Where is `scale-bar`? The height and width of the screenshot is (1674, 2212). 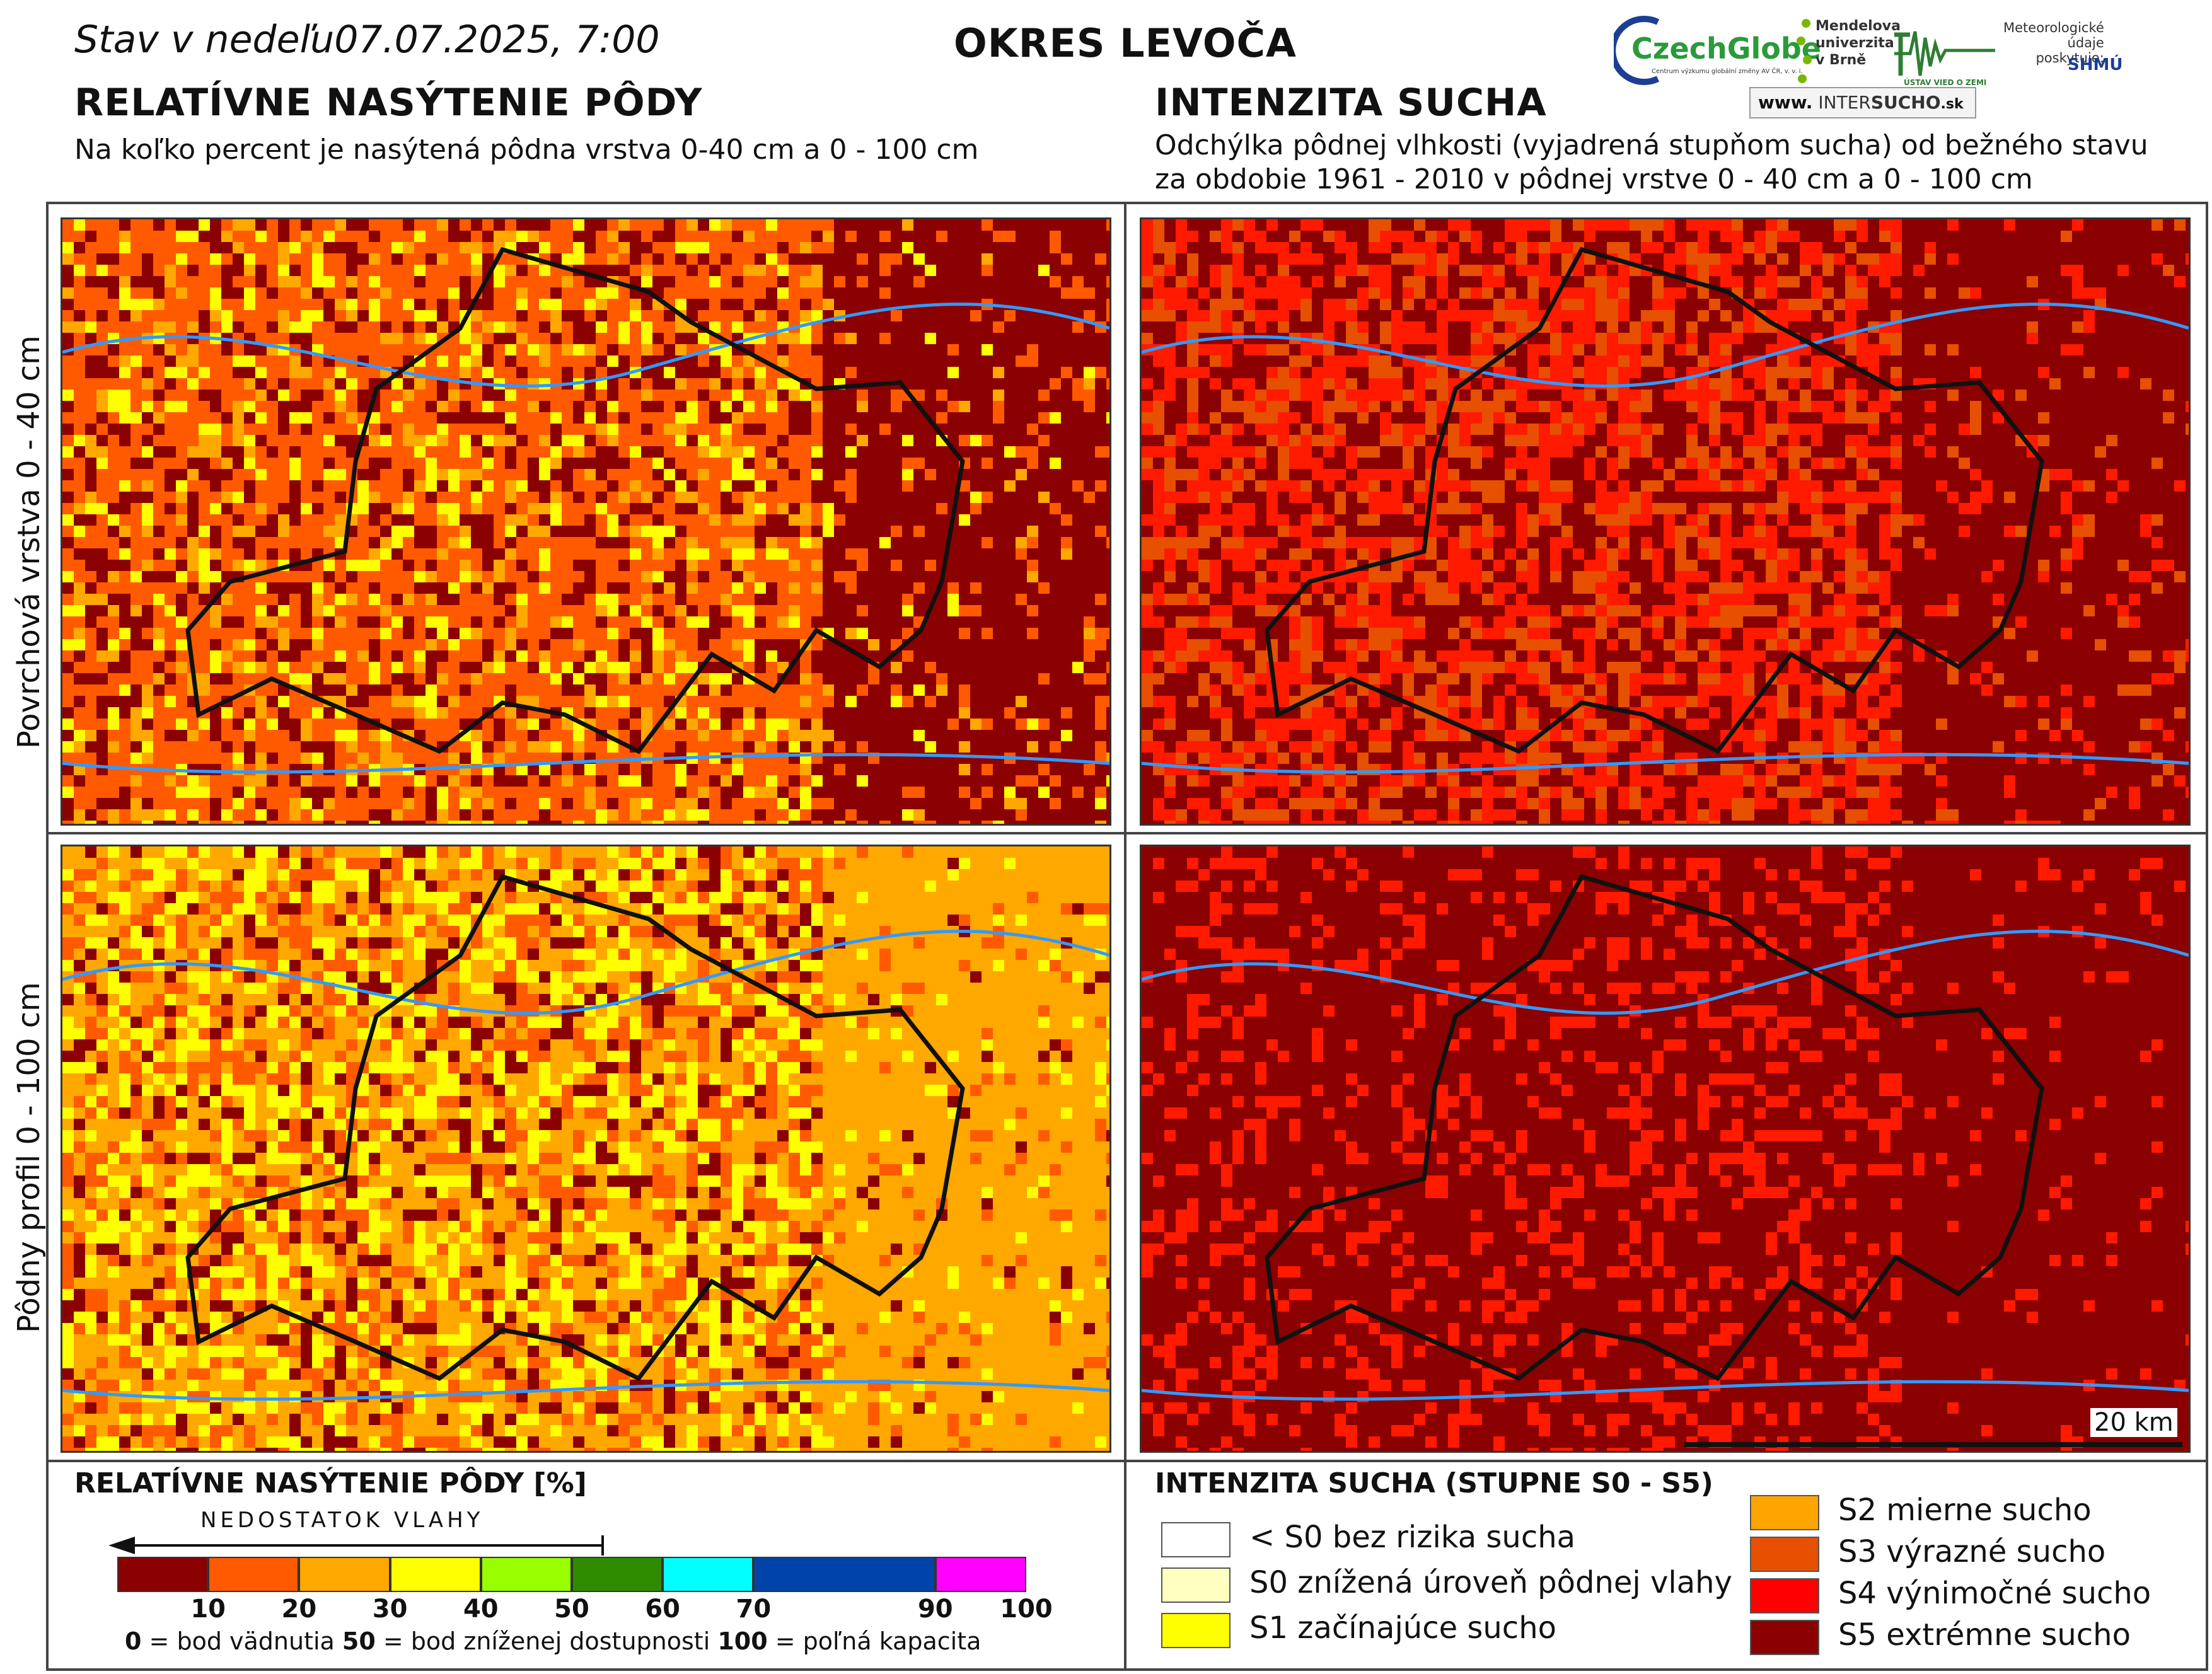
scale-bar is located at coordinates (1933, 1444).